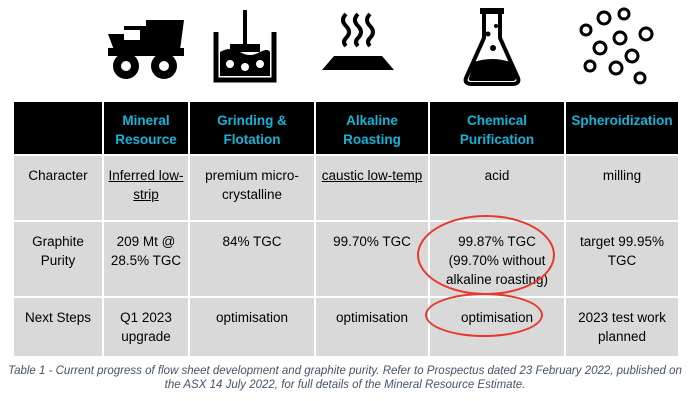 This screenshot has width=690, height=401. Describe the element at coordinates (58, 188) in the screenshot. I see `row-label: Character` at that location.